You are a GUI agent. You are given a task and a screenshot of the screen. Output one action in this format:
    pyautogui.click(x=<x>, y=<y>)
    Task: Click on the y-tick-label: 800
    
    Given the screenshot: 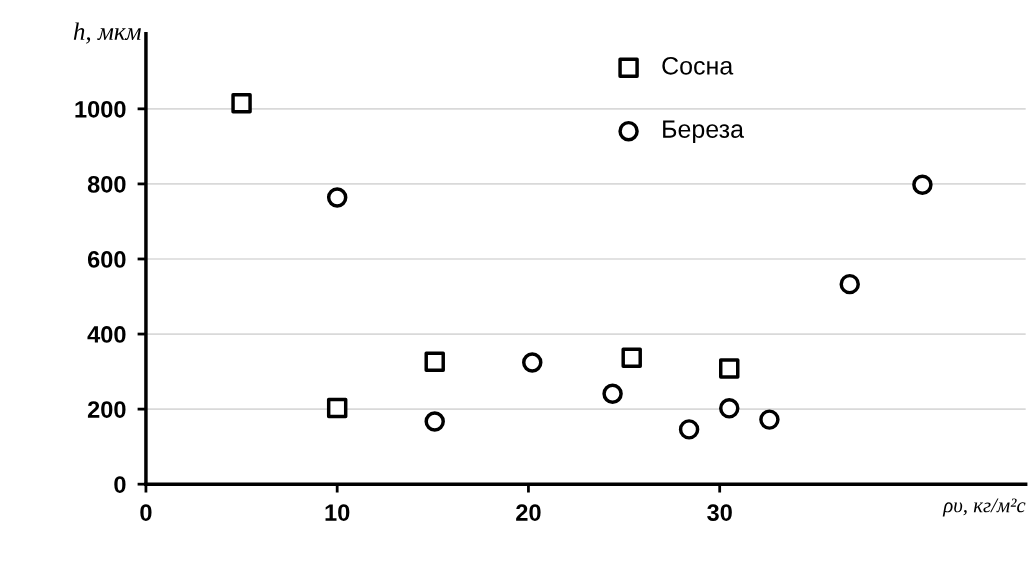 What is the action you would take?
    pyautogui.click(x=106, y=184)
    